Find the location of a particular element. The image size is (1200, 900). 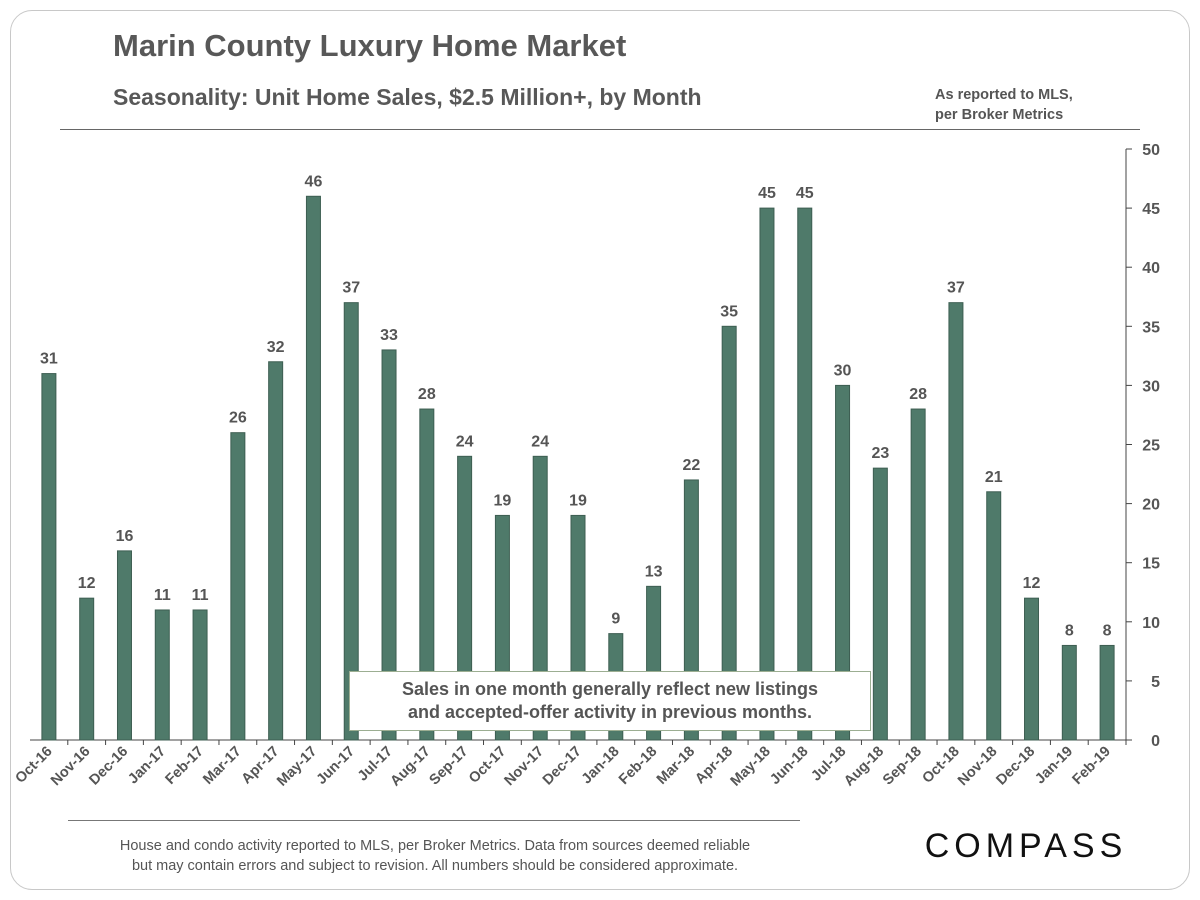

compass-logo-text: COMPASS is located at coordinates (1026, 846).